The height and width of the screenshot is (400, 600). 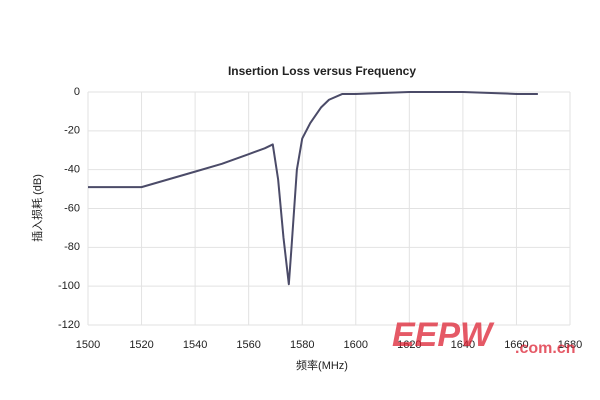 I want to click on y-tick-label: -80, so click(x=72, y=247).